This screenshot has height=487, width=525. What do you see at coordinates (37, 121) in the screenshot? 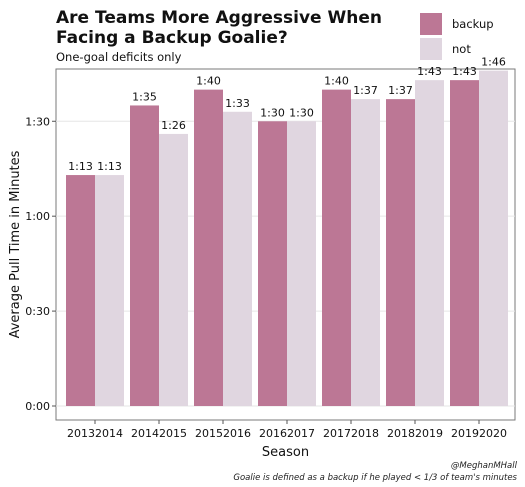
I see `y-tick-label: 1:30` at bounding box center [37, 121].